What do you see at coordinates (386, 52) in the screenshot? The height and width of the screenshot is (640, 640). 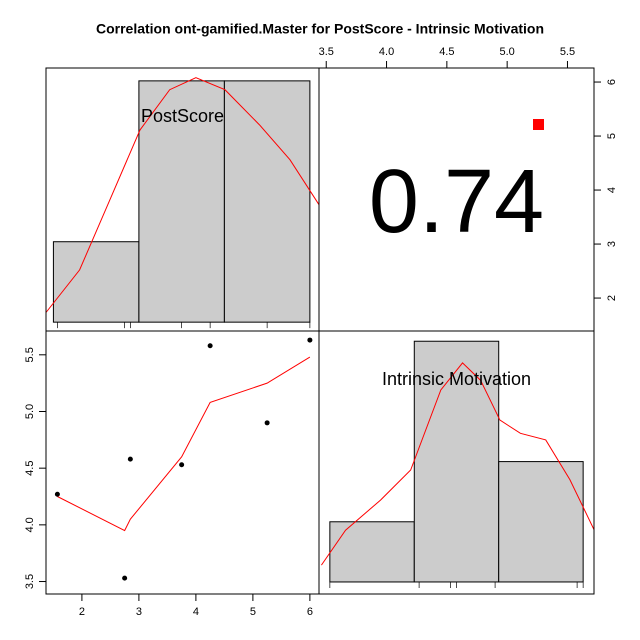 I see `x-tick-label: 4.0` at bounding box center [386, 52].